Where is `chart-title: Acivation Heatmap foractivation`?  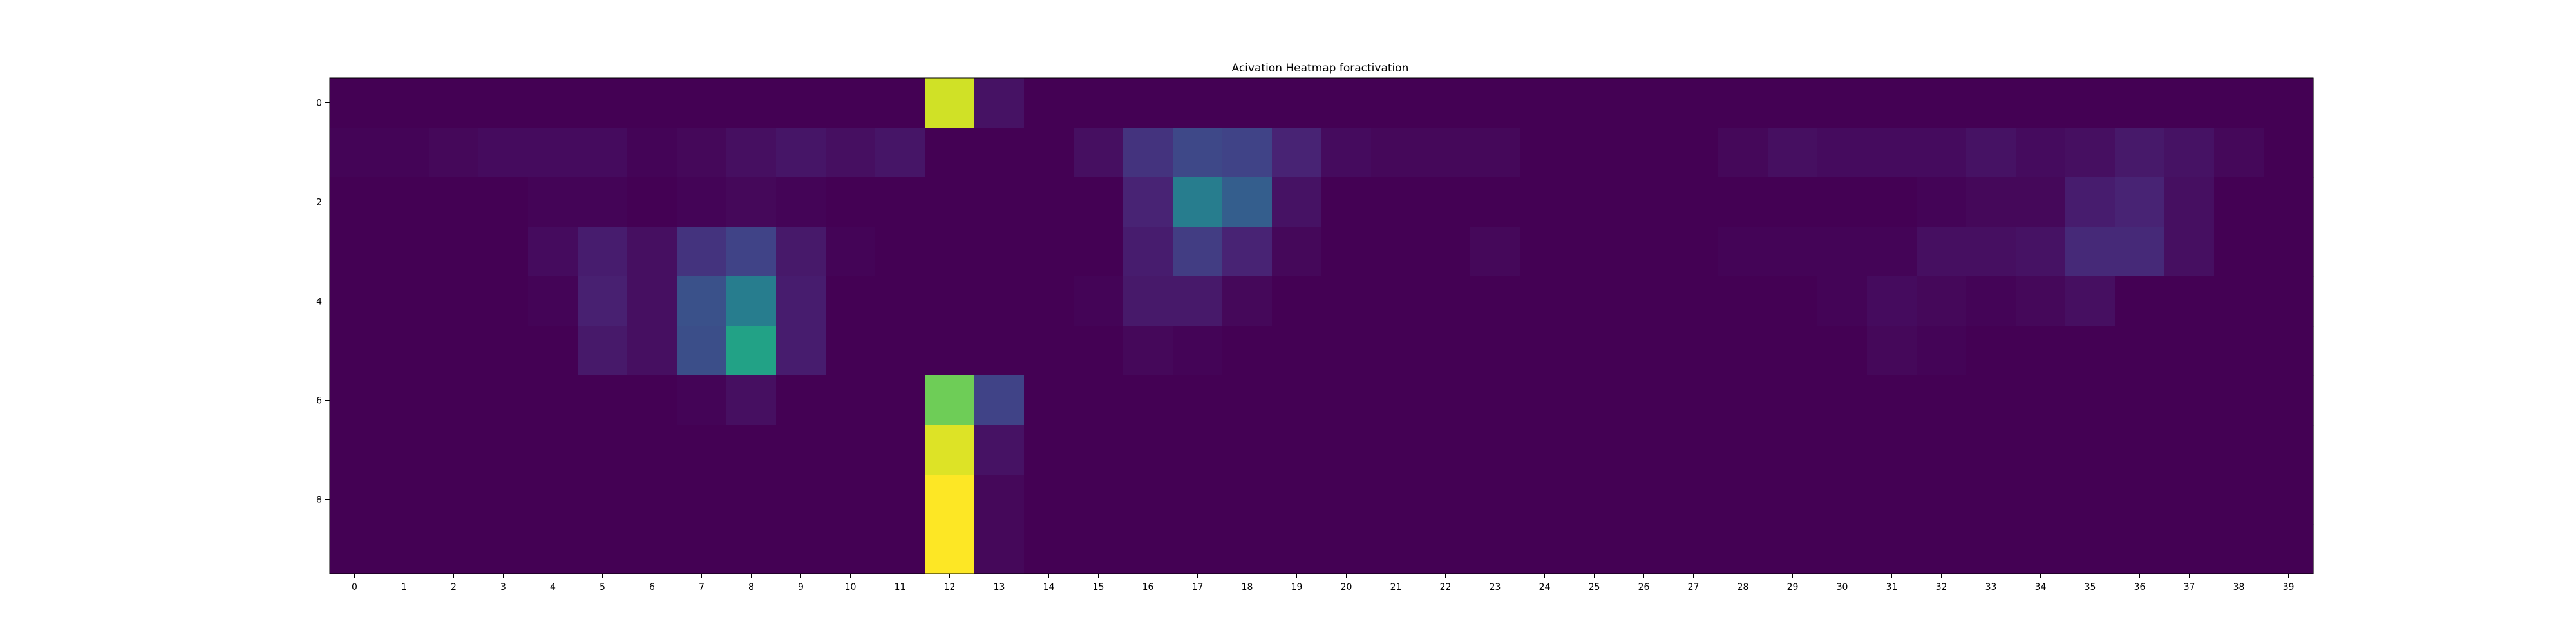 chart-title: Acivation Heatmap foractivation is located at coordinates (1320, 68).